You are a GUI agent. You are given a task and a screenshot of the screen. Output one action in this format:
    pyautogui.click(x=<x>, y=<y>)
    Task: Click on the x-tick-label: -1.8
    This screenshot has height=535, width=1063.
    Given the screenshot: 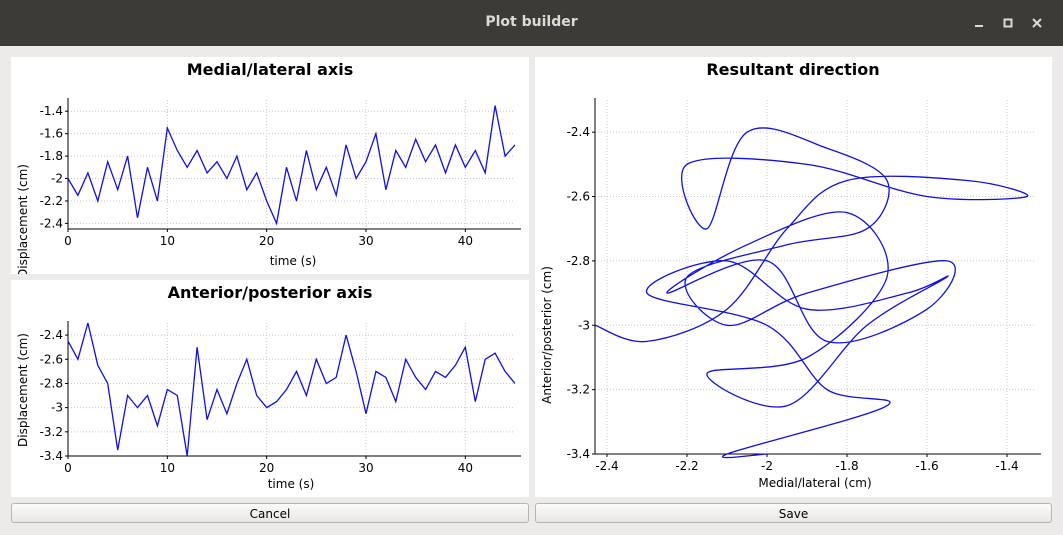 What is the action you would take?
    pyautogui.click(x=846, y=466)
    